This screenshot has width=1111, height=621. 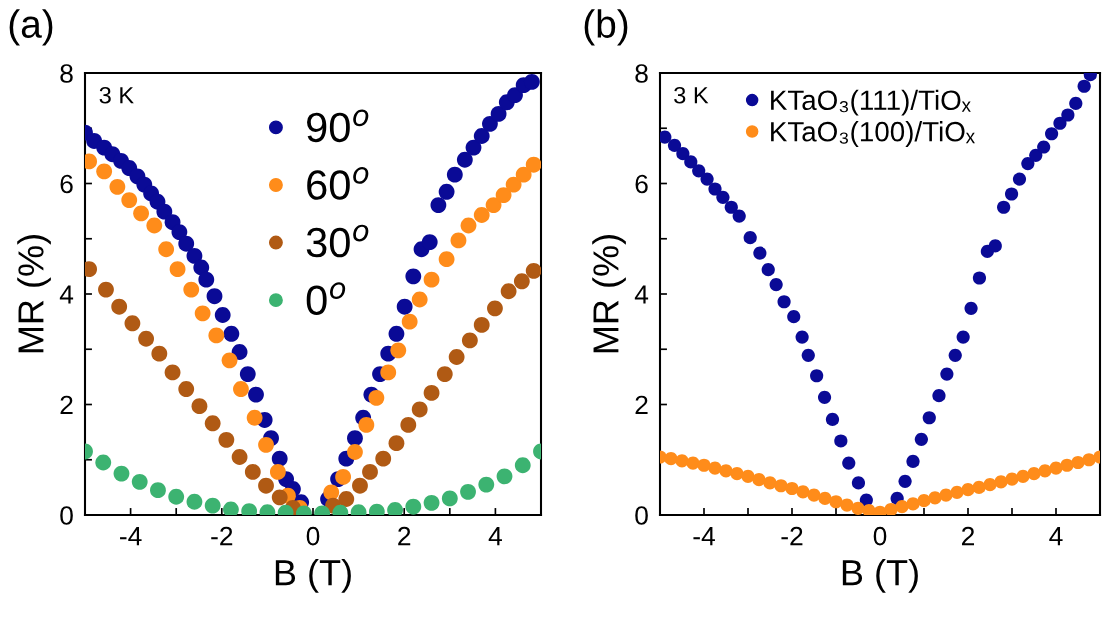 I want to click on legend-label: KTaO₃(100)/TiOₓ, so click(x=873, y=134).